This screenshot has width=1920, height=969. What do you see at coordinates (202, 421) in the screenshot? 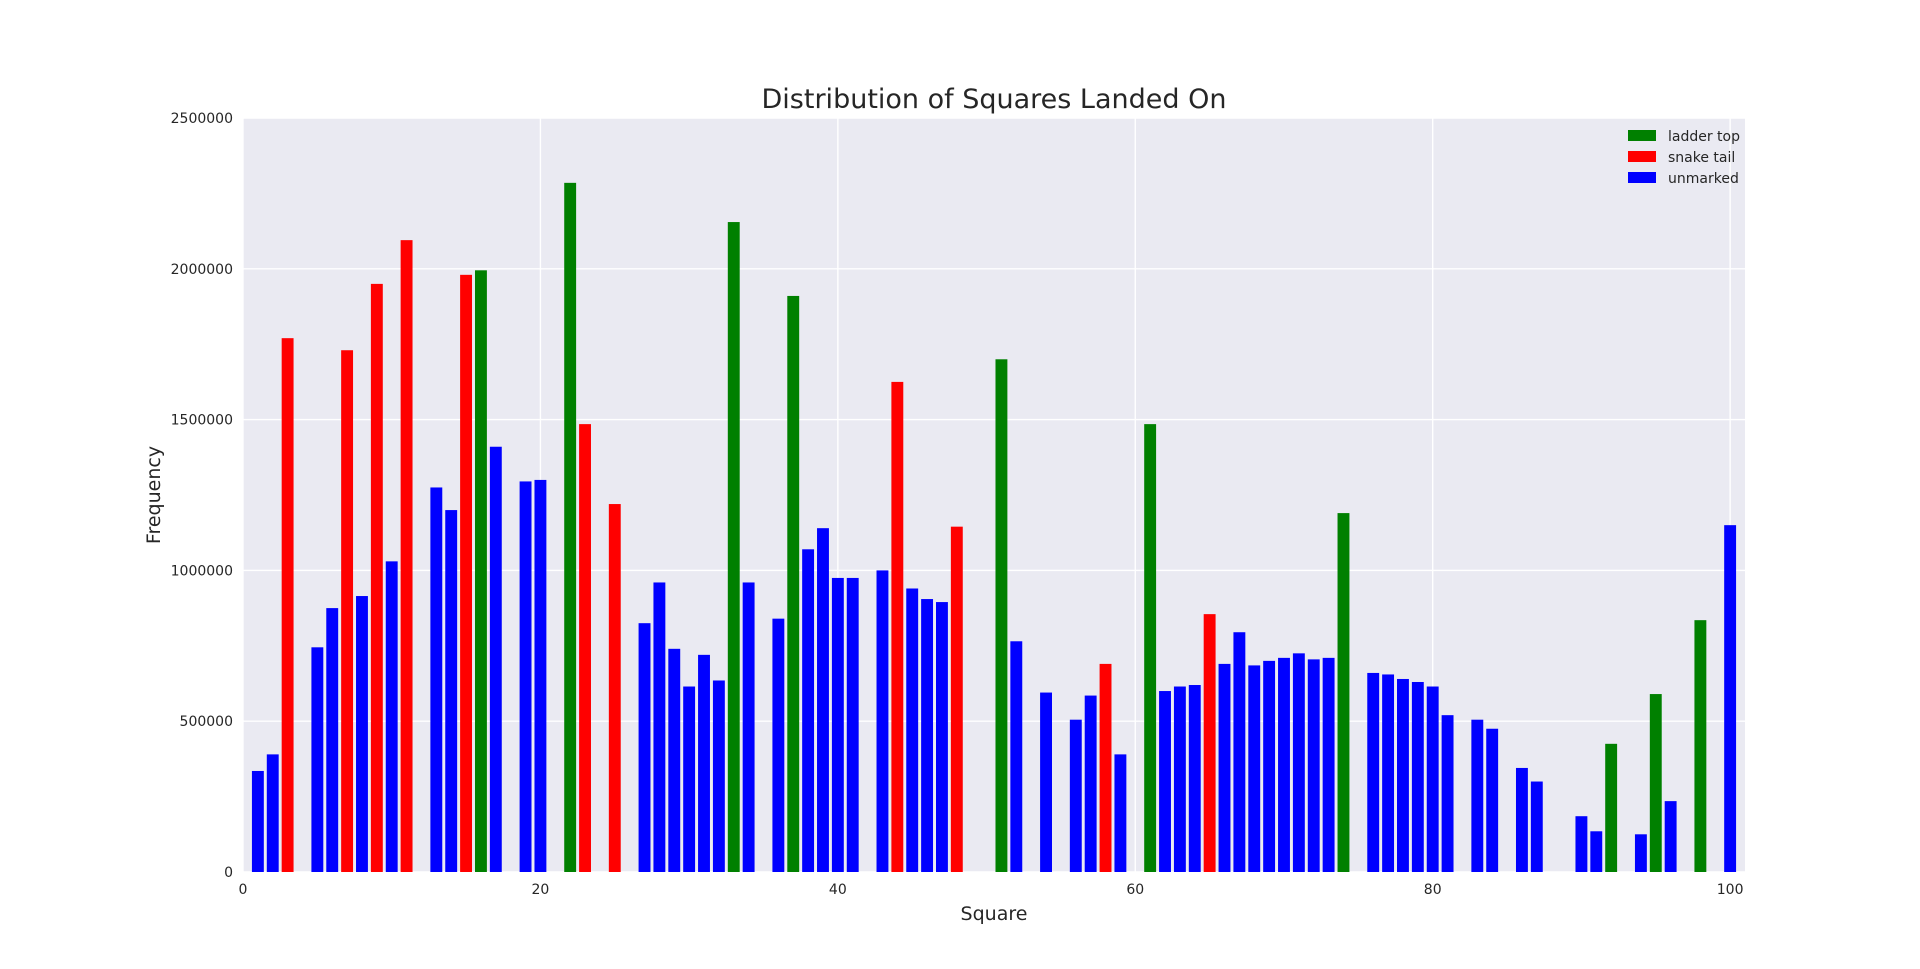
I see `y-tick-label: 1500000` at bounding box center [202, 421].